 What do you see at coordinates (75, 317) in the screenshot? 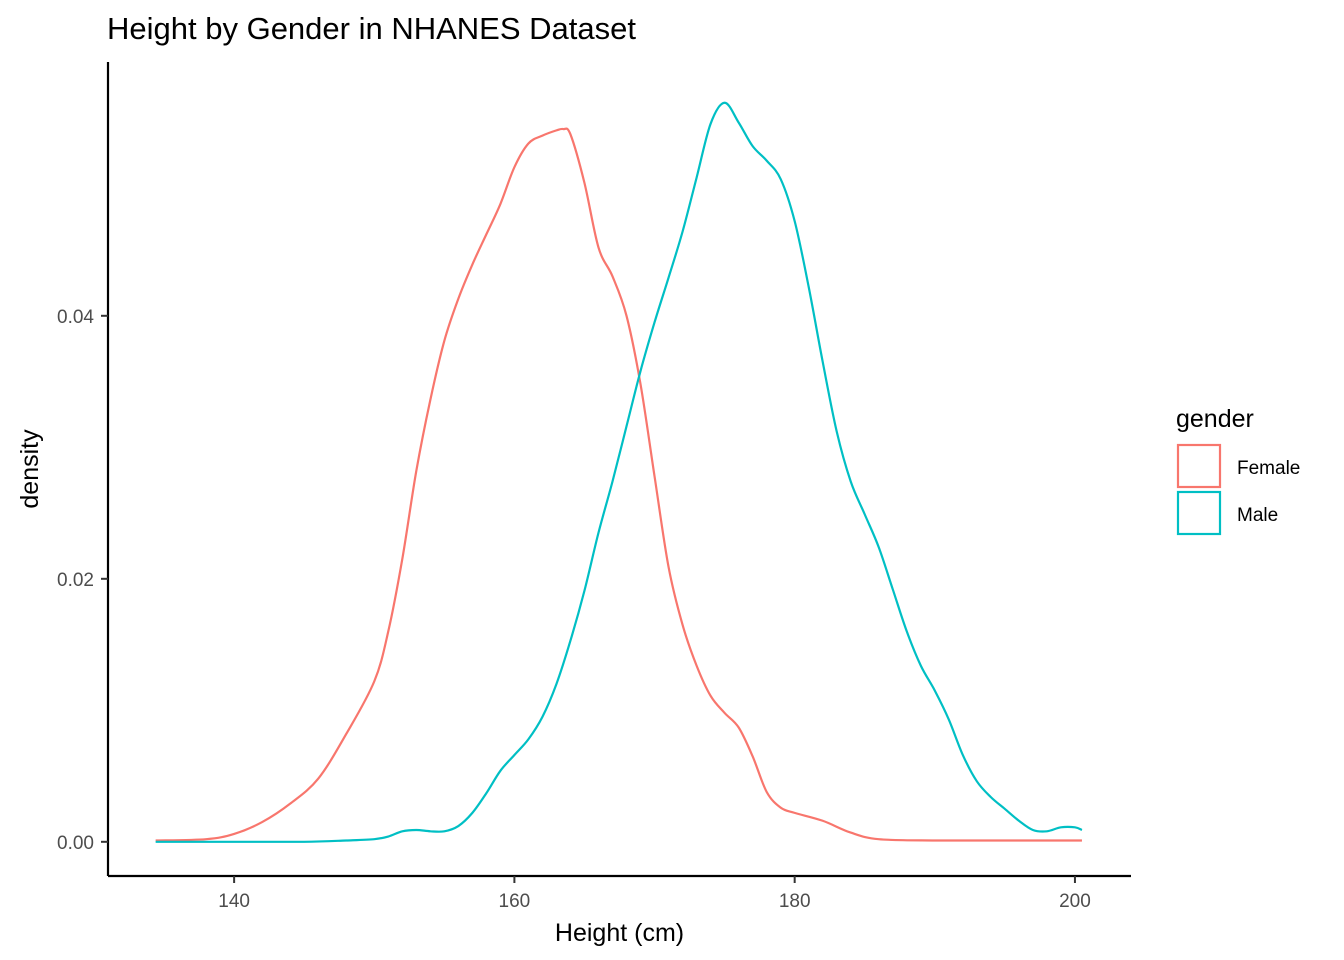
I see `y-tick-label: 0.04` at bounding box center [75, 317].